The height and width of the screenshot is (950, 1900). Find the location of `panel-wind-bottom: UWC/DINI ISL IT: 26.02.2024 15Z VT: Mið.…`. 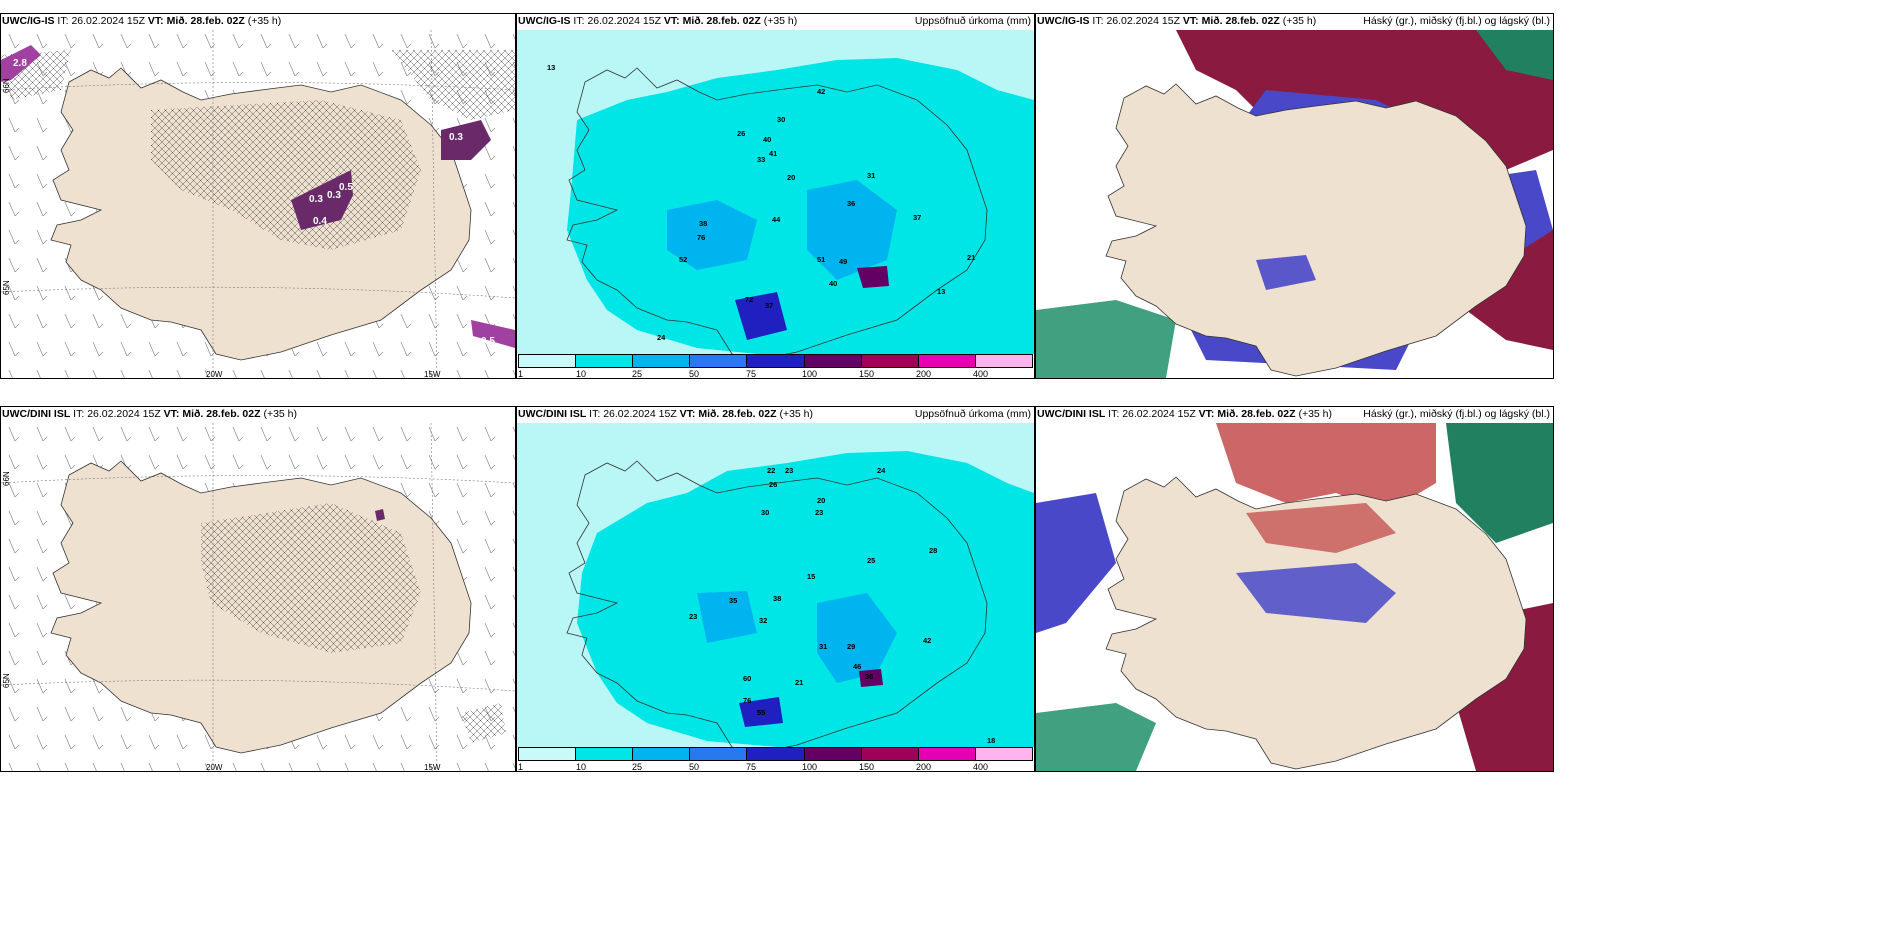

panel-wind-bottom: UWC/DINI ISL IT: 26.02.2024 15Z VT: Mið.… is located at coordinates (258, 589).